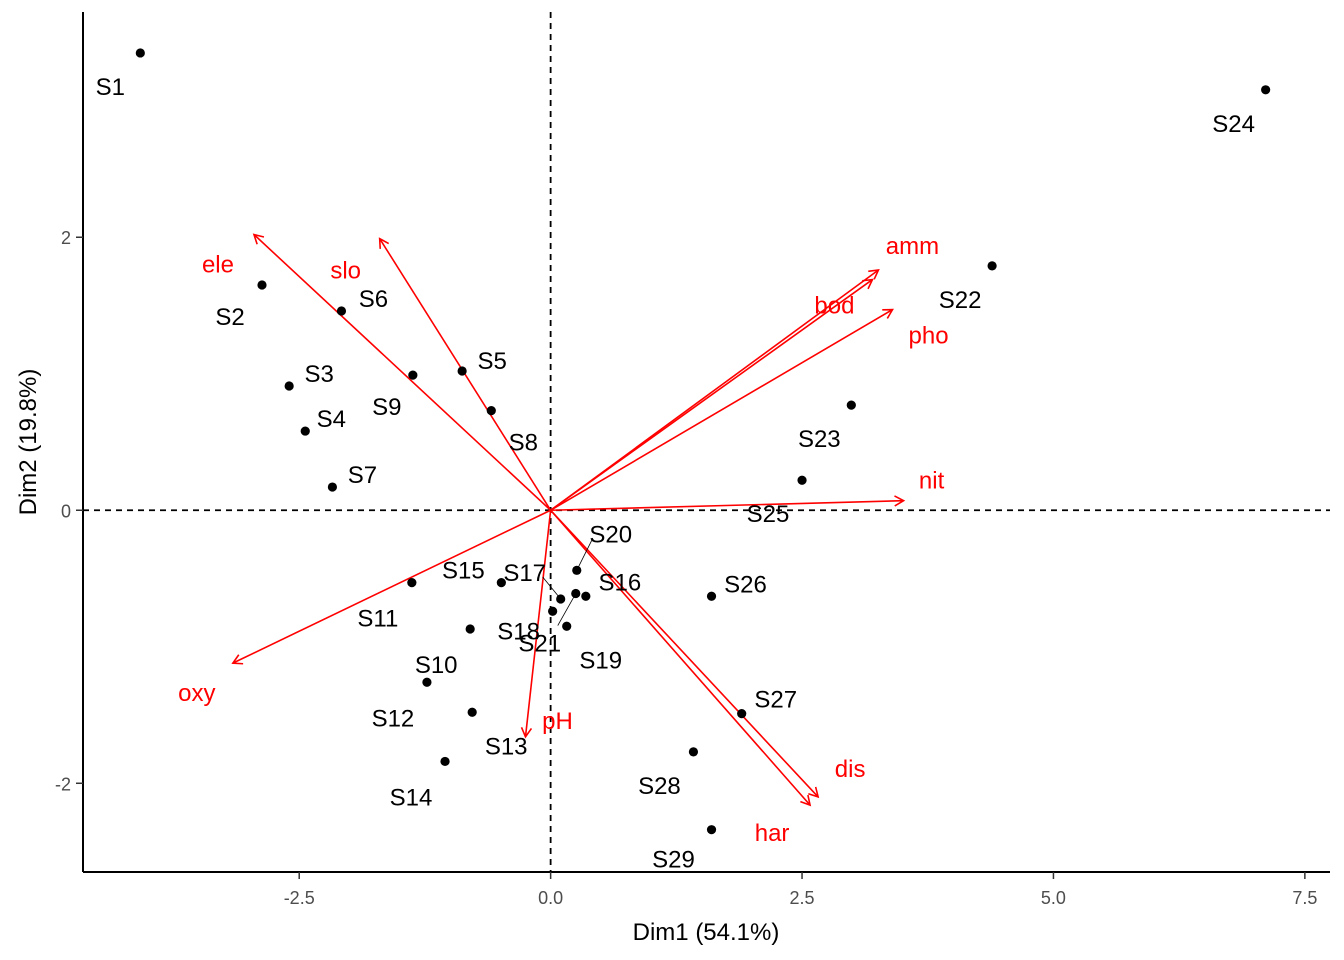 Image resolution: width=1344 pixels, height=960 pixels. I want to click on point-label-s28: S28, so click(659, 786).